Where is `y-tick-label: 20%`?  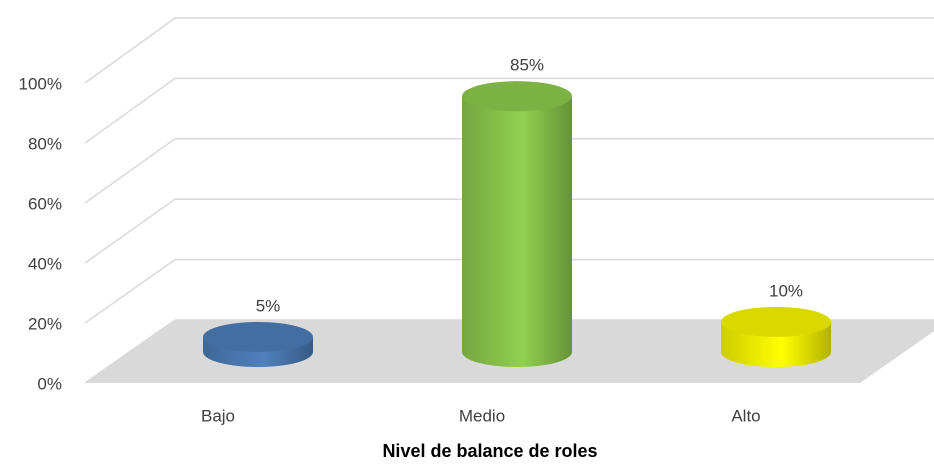 y-tick-label: 20% is located at coordinates (45, 323).